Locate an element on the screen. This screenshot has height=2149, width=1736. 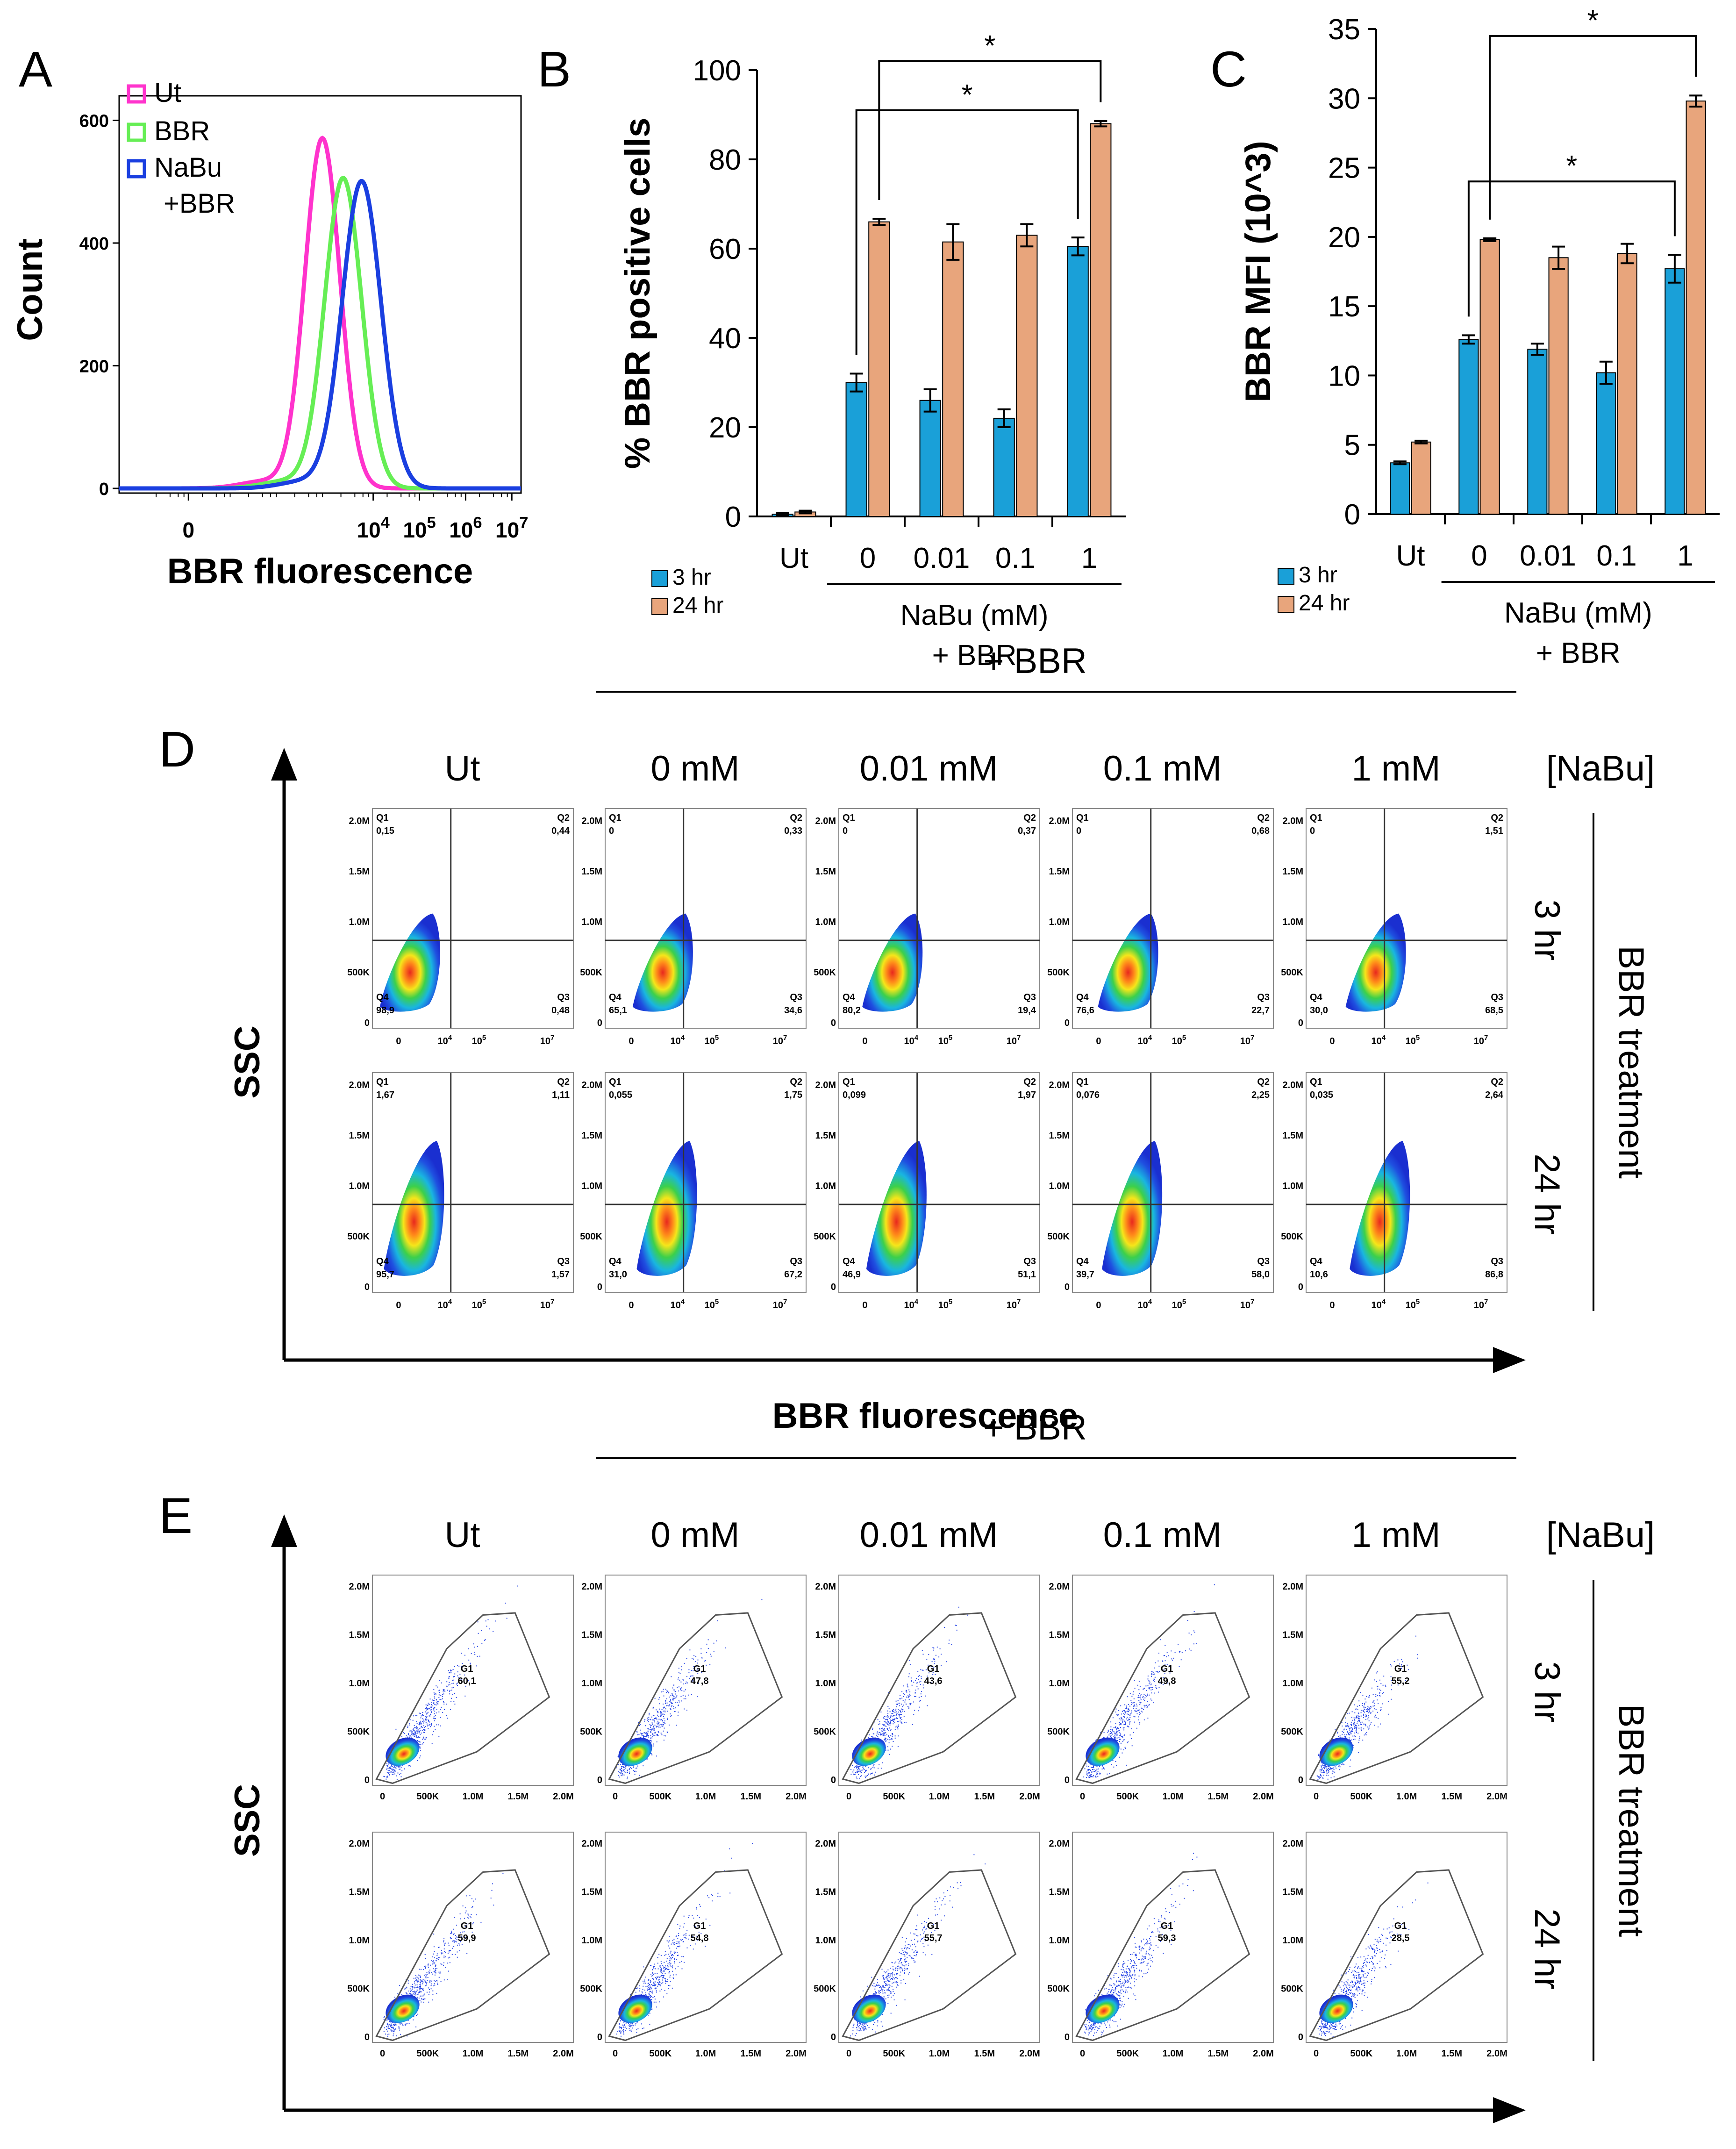
quadrant-value: 0 is located at coordinates (1312, 831).